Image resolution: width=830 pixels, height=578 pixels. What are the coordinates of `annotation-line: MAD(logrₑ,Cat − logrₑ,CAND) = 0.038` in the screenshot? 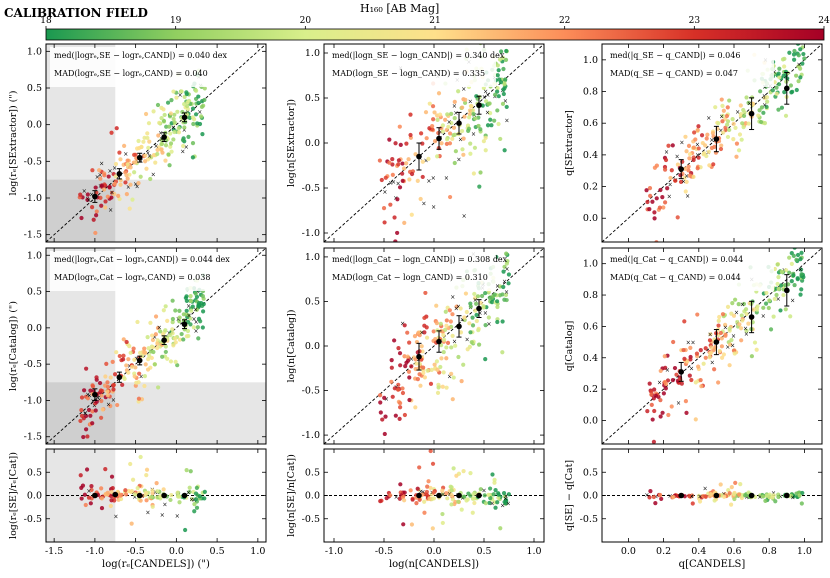 It's located at (132, 277).